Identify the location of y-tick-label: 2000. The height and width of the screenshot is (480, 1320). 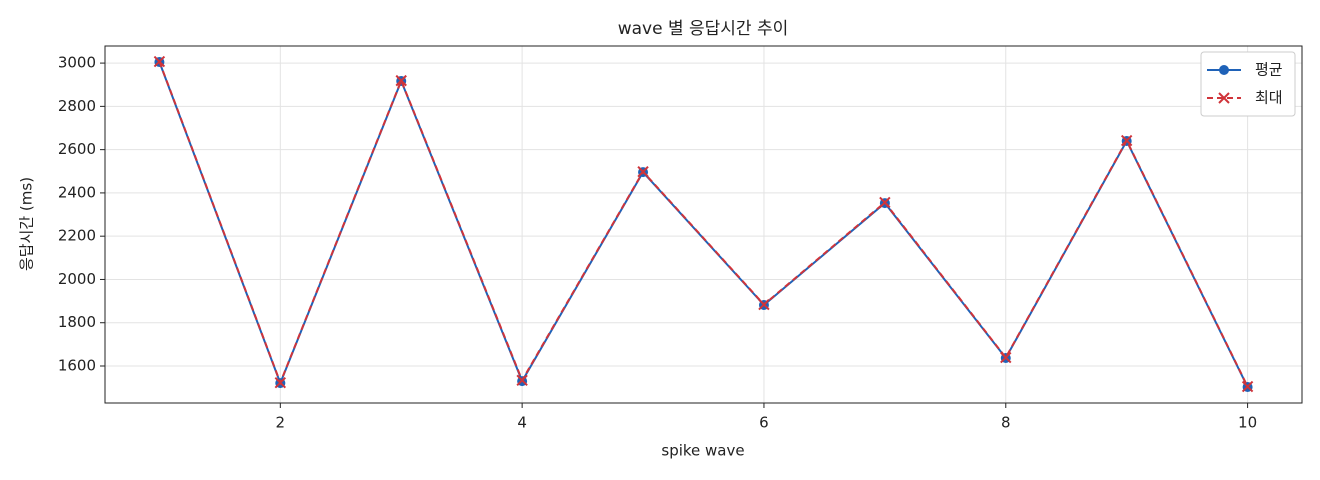
(77, 279).